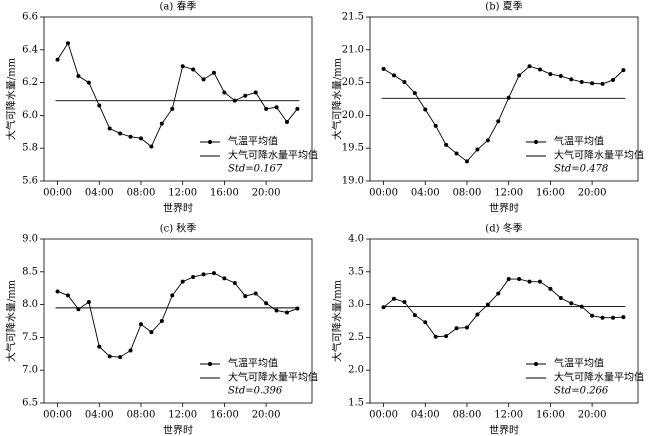 Image resolution: width=650 pixels, height=436 pixels. I want to click on panel-title: (d) 冬季, so click(503, 228).